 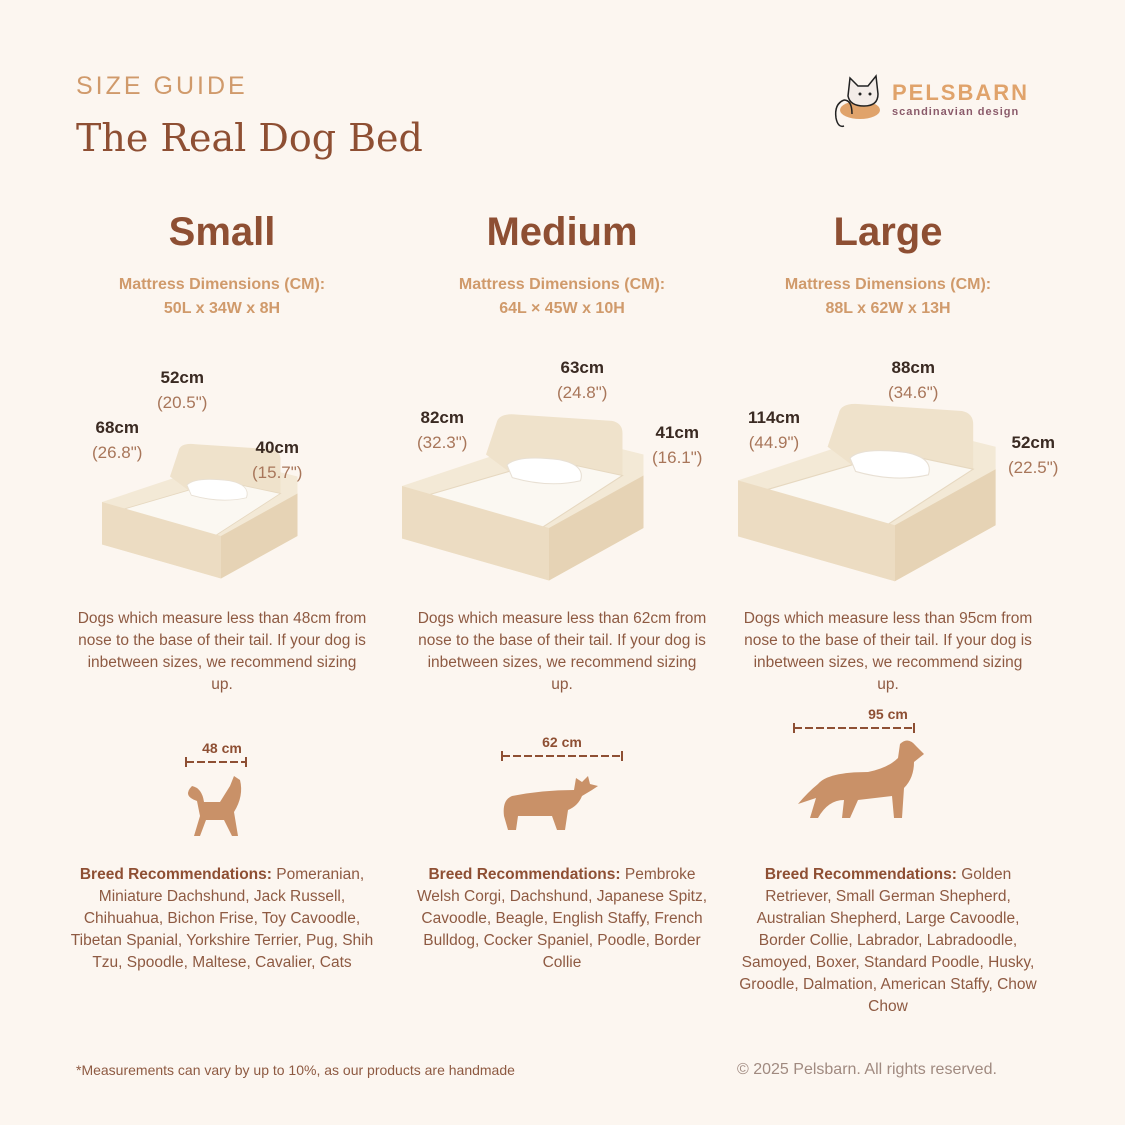 What do you see at coordinates (442, 442) in the screenshot?
I see `length-in: (32.3")` at bounding box center [442, 442].